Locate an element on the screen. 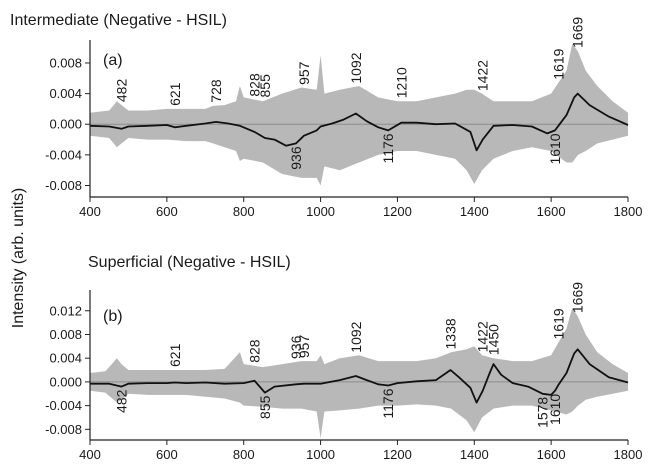 This screenshot has width=651, height=471. panel-a-peak-label: 1422 is located at coordinates (483, 75).